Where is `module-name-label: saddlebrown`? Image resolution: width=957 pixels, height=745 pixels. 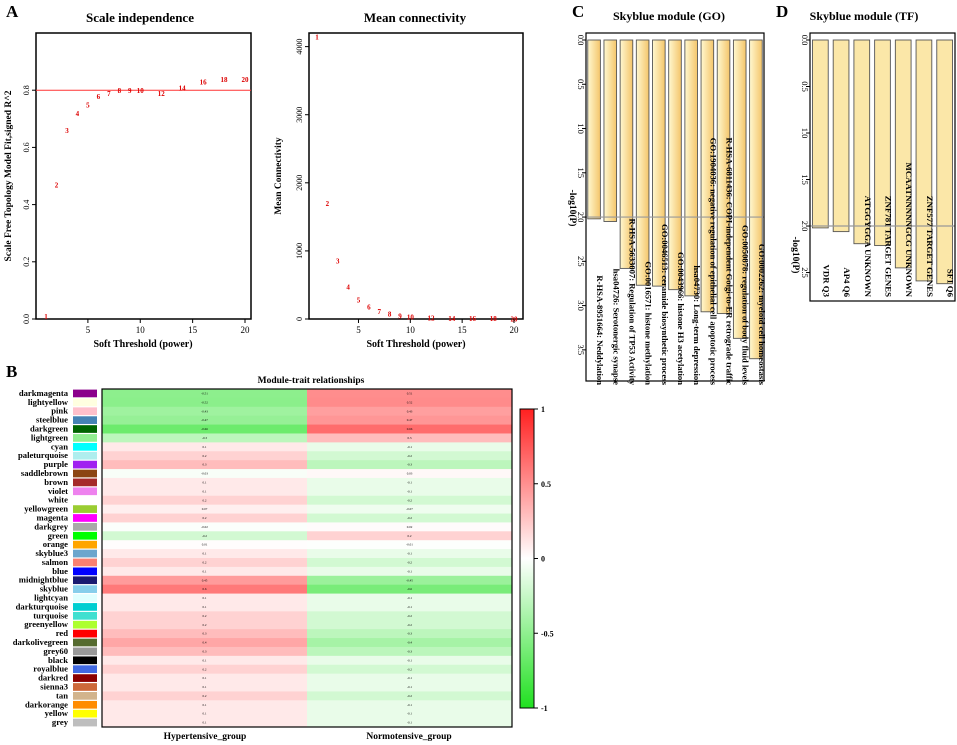
module-name-label: saddlebrown is located at coordinates (44, 473).